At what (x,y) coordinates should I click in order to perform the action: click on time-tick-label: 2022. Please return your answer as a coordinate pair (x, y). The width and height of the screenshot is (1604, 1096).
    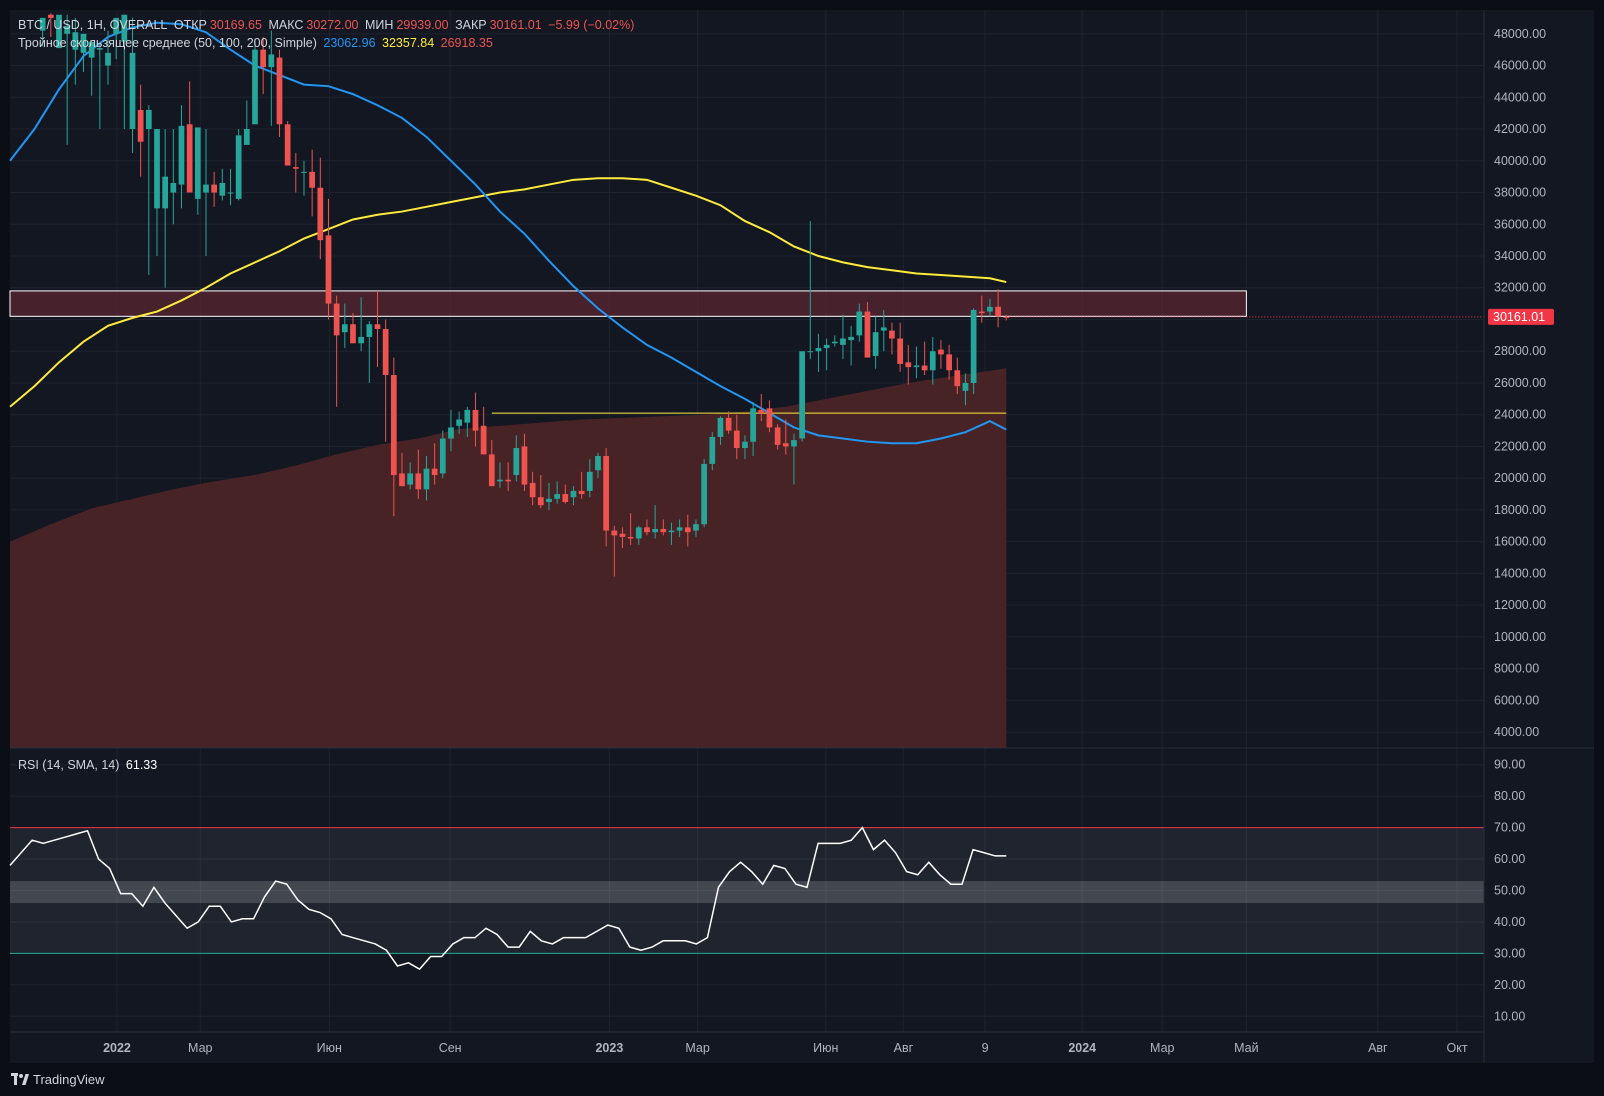
    Looking at the image, I should click on (117, 1048).